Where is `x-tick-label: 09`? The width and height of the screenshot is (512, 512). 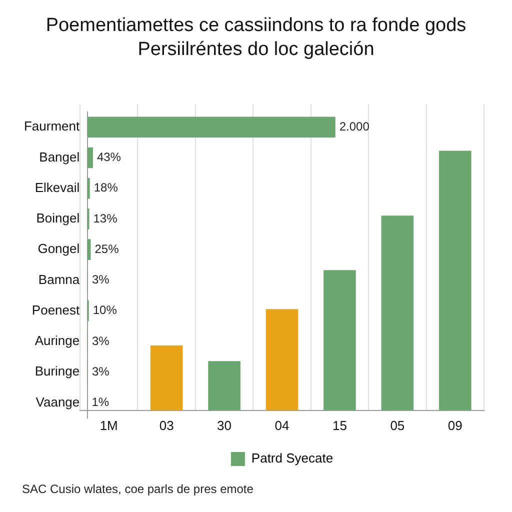
x-tick-label: 09 is located at coordinates (455, 425).